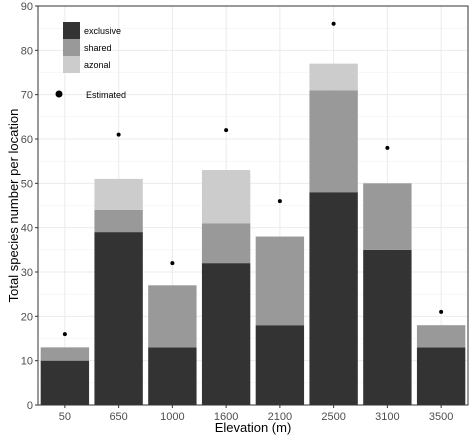 This screenshot has width=474, height=440. I want to click on y-tick-label: 70, so click(27, 96).